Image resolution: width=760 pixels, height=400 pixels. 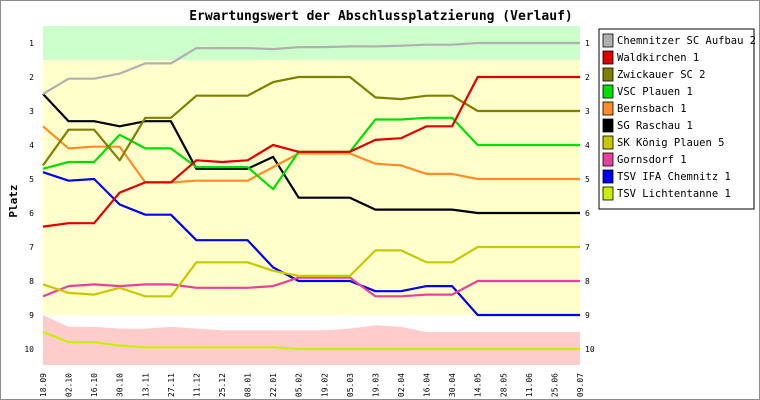 What do you see at coordinates (31, 43) in the screenshot?
I see `y-tick-left: 1` at bounding box center [31, 43].